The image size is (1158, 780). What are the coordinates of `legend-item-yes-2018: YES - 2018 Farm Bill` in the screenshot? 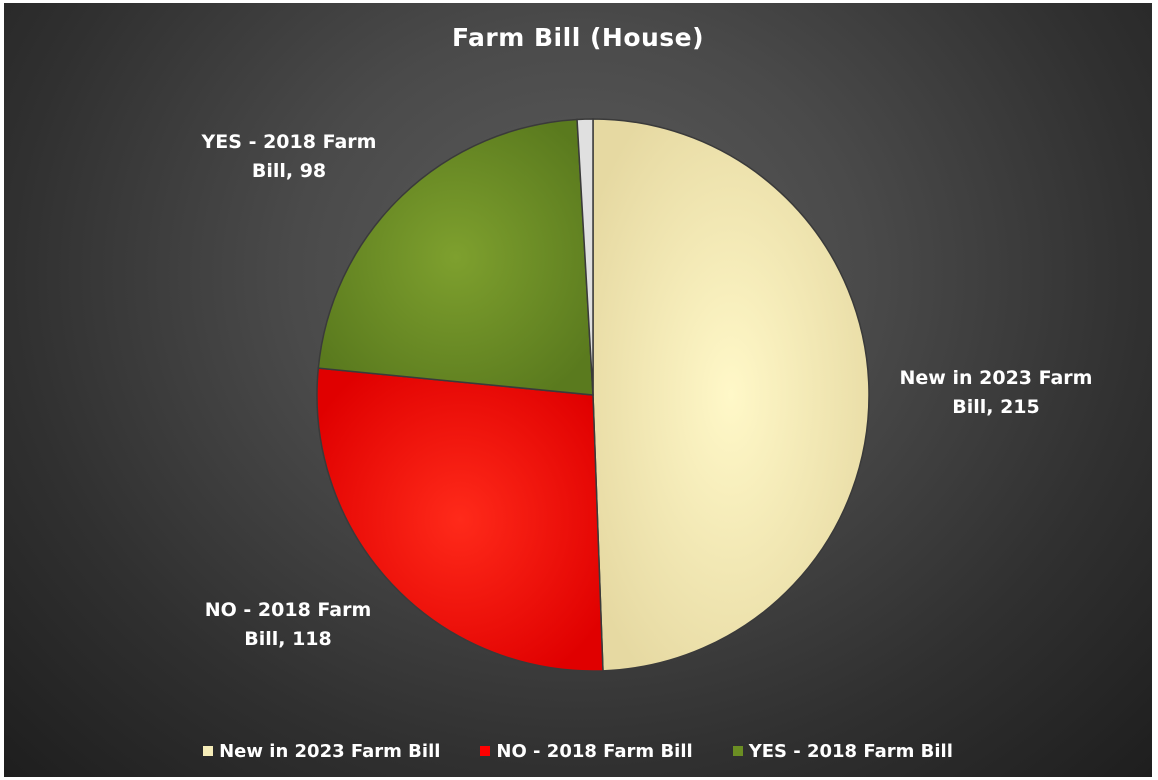 It's located at (842, 751).